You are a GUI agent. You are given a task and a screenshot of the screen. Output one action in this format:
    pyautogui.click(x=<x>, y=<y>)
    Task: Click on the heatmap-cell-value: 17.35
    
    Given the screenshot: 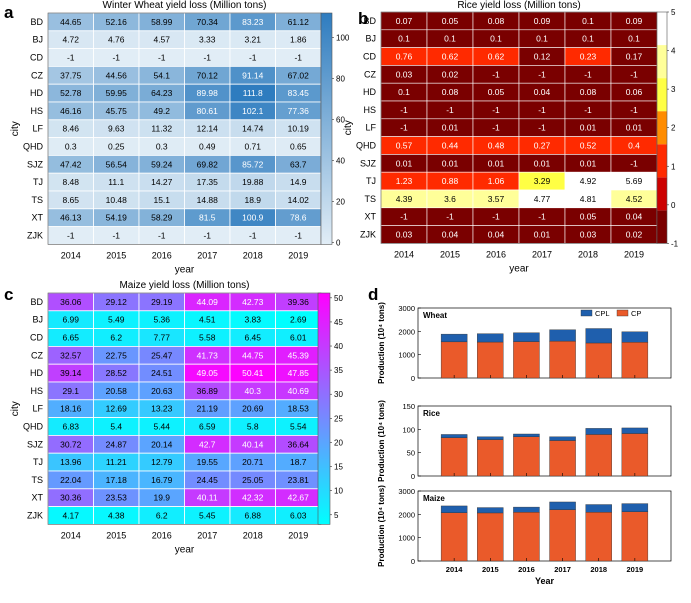 What is the action you would take?
    pyautogui.click(x=208, y=182)
    